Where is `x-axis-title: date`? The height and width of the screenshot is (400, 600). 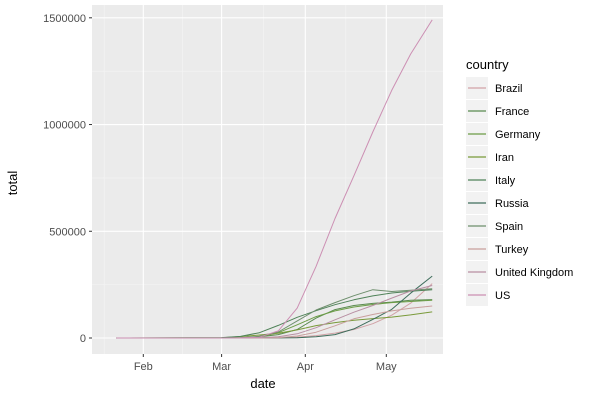 x-axis-title: date is located at coordinates (262, 383).